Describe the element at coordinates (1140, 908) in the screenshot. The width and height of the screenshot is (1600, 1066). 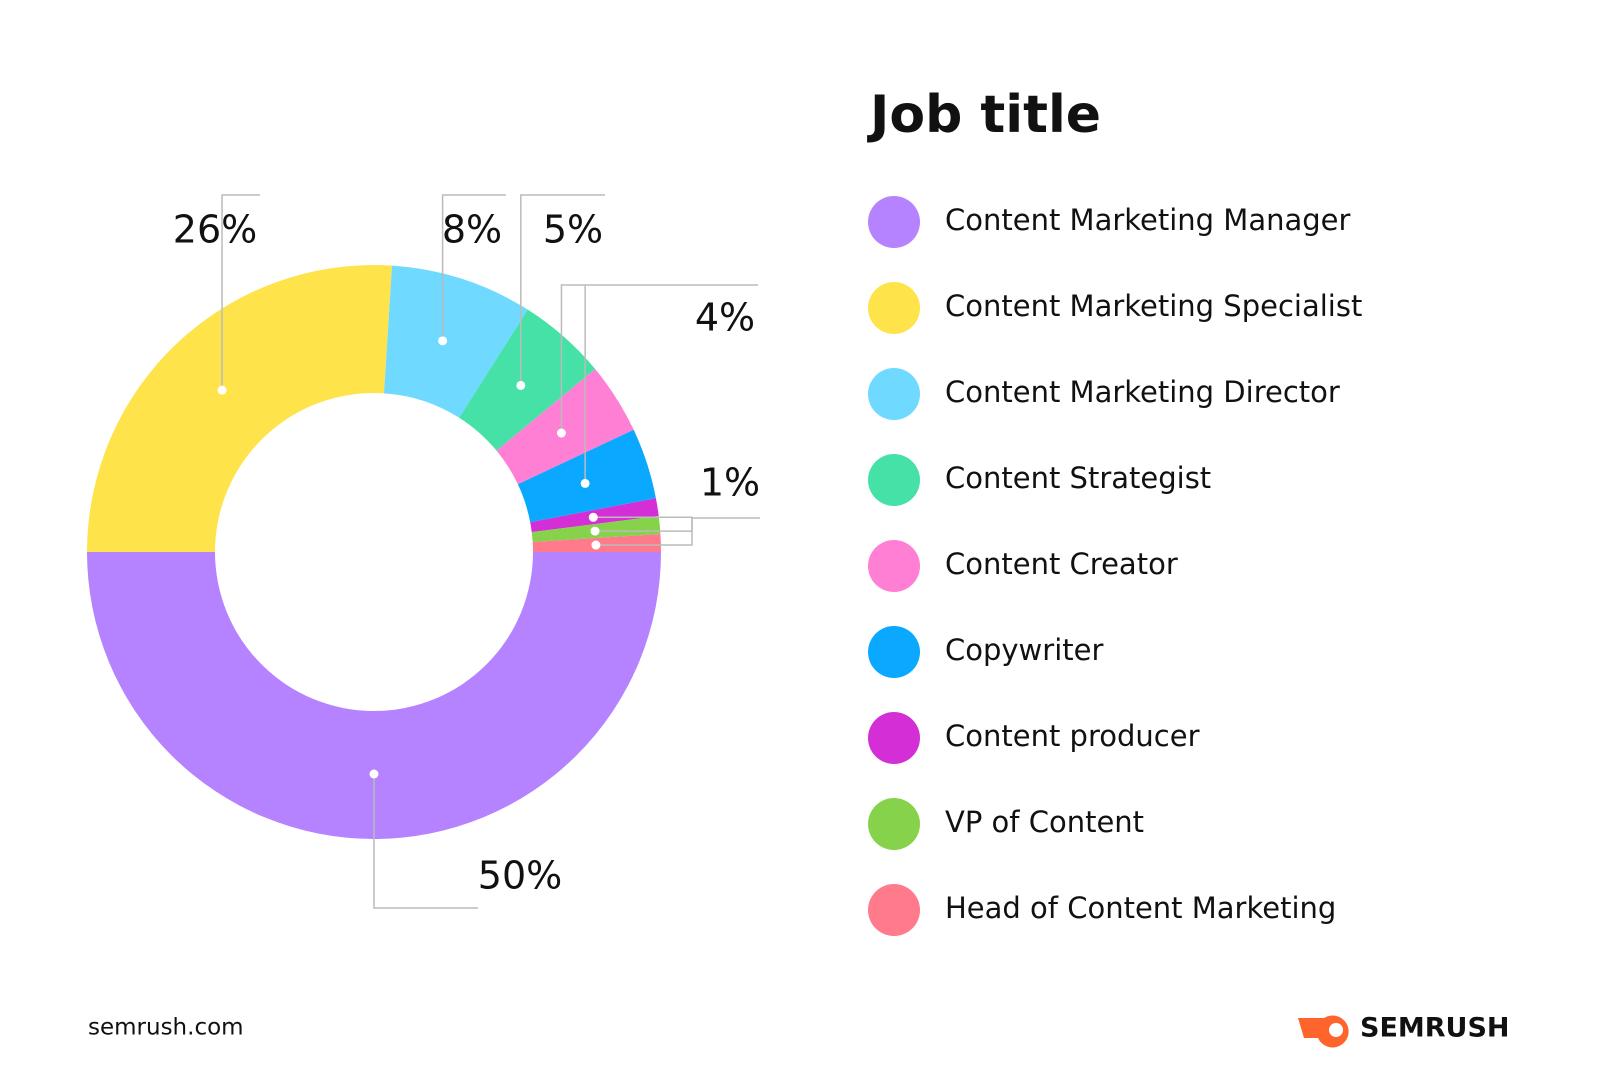
I see `legend-label: Head of Content Marketing` at that location.